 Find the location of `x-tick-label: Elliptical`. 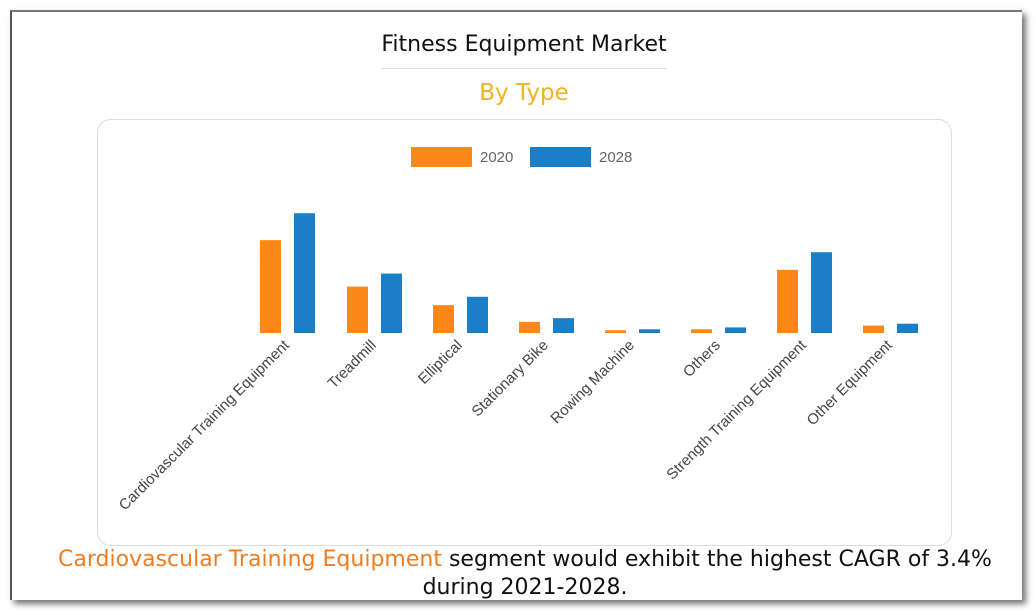

x-tick-label: Elliptical is located at coordinates (440, 362).